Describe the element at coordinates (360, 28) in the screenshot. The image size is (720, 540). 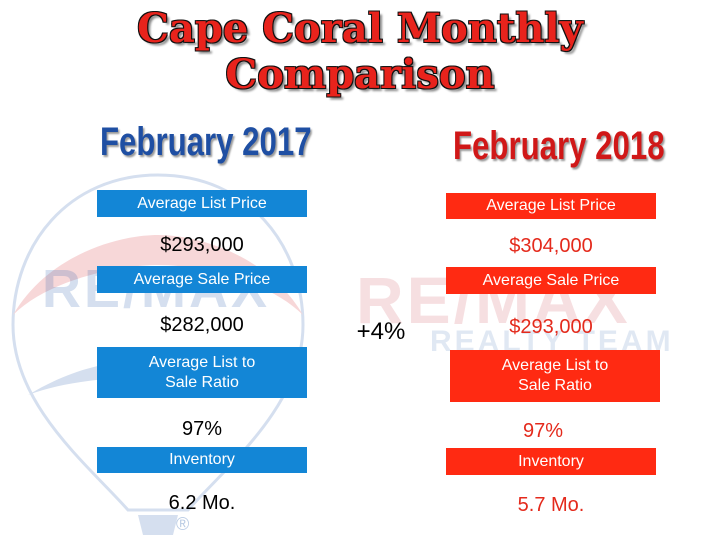
I see `title-line-1: Cape Coral Monthly` at that location.